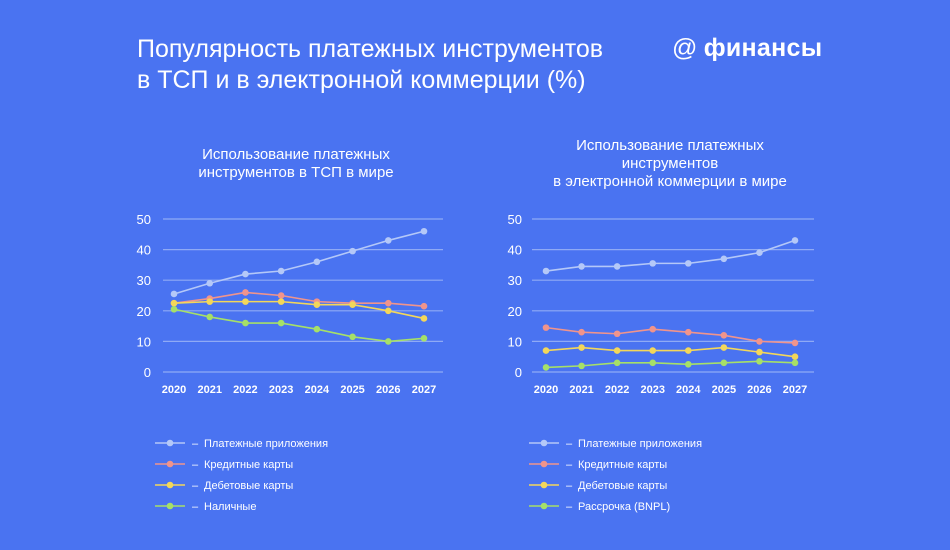 The image size is (950, 550). What do you see at coordinates (759, 390) in the screenshot?
I see `chart-2-x-tick-label: 2026` at bounding box center [759, 390].